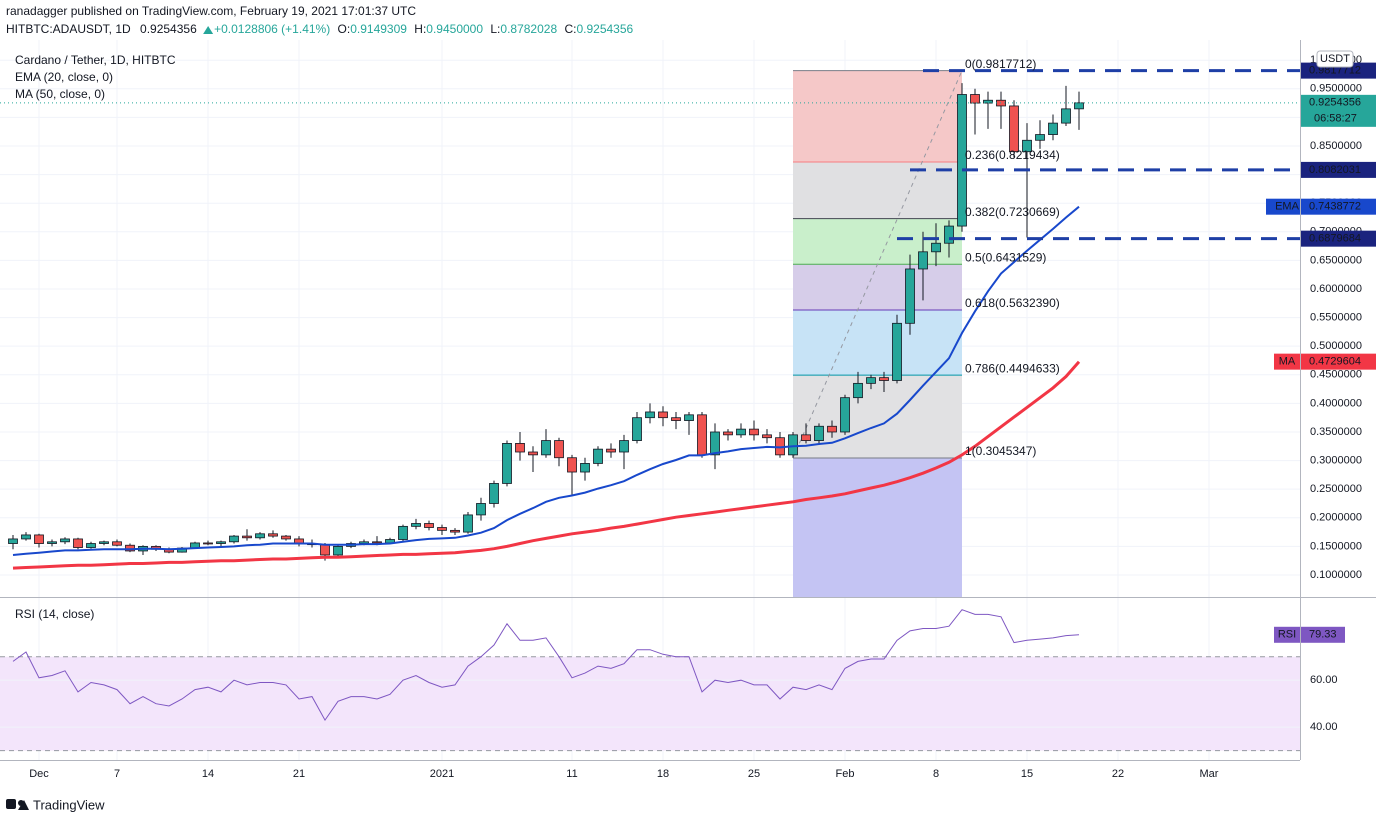 The width and height of the screenshot is (1376, 824). I want to click on o-value: 0.9149309, so click(378, 29).